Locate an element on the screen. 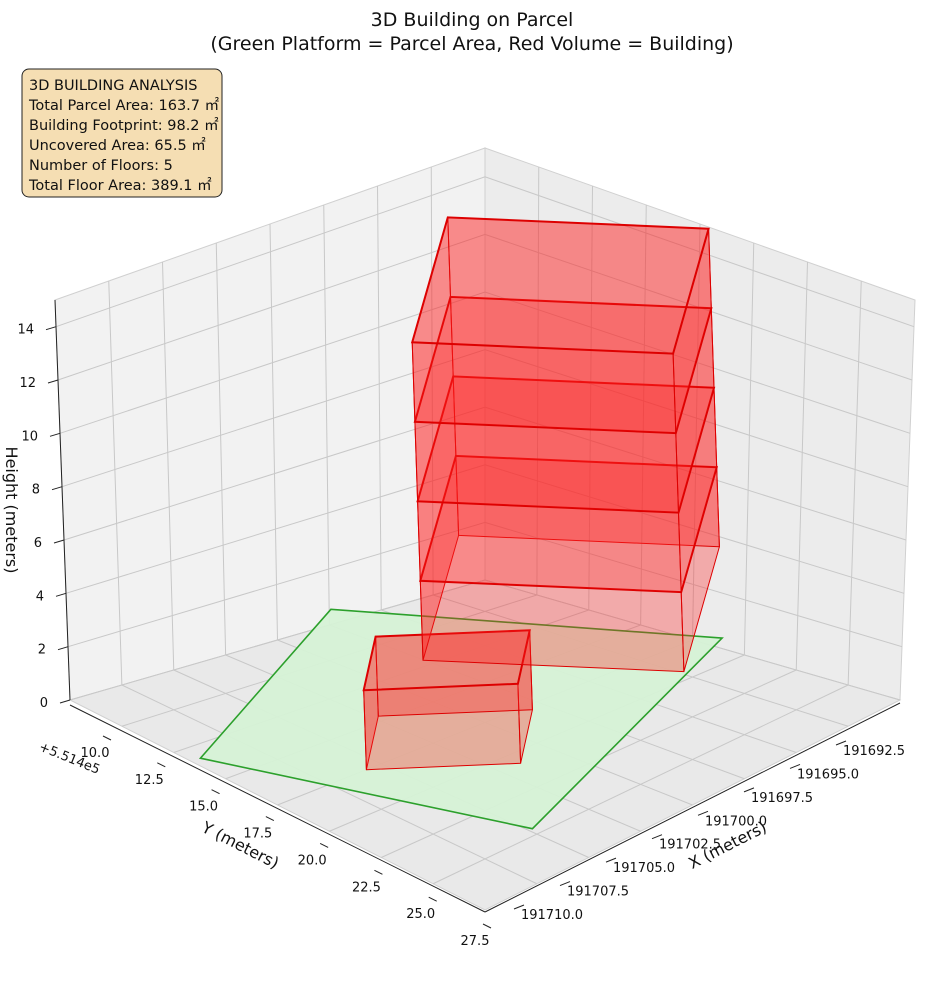 This screenshot has width=944, height=992. info-box-background is located at coordinates (122, 133).